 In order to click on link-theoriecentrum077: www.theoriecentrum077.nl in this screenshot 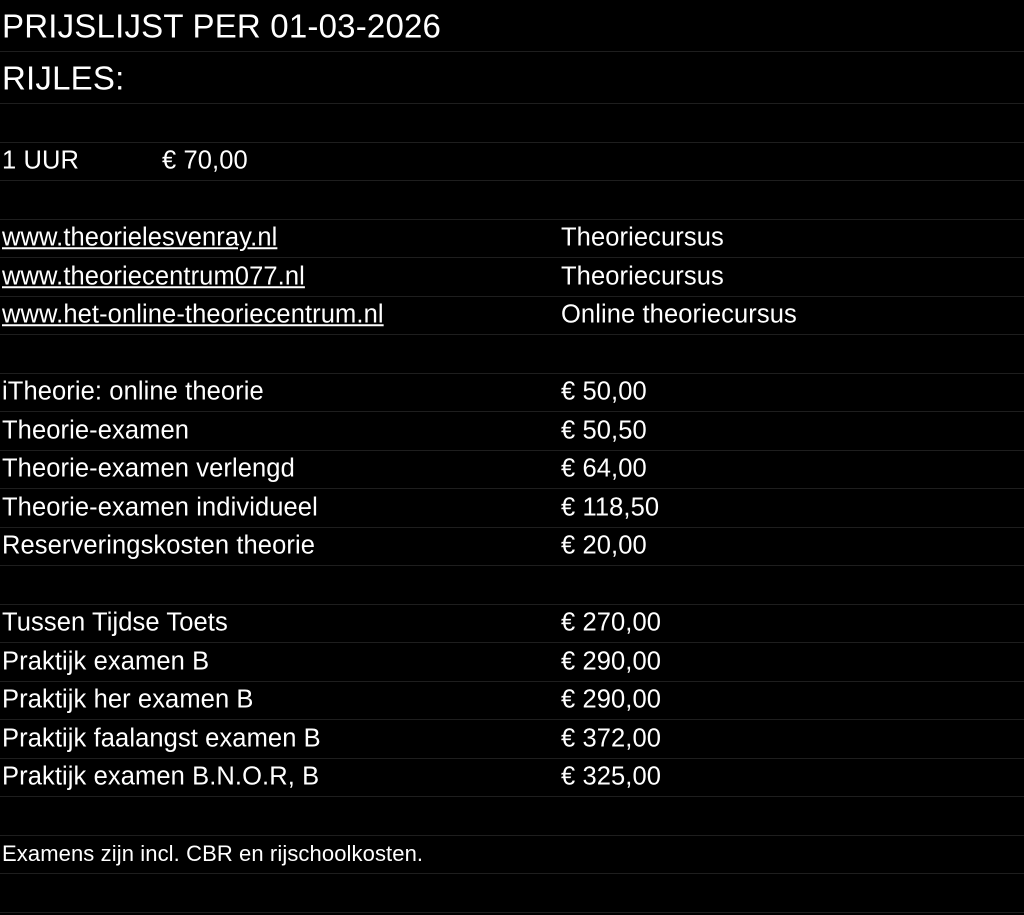, I will do `click(153, 276)`.